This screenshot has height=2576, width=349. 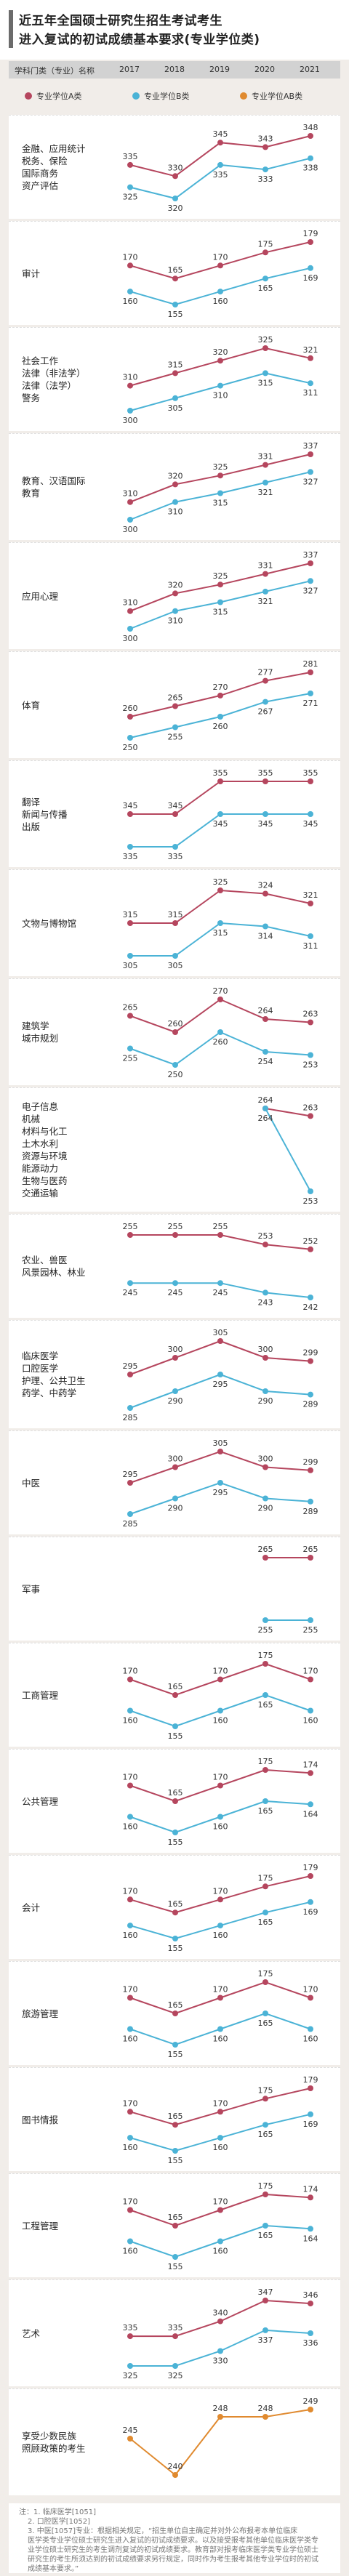 What do you see at coordinates (174, 2332) in the screenshot?
I see `chart-panel: 艺术 335 335 340 347 346 325 325 330 337 336` at bounding box center [174, 2332].